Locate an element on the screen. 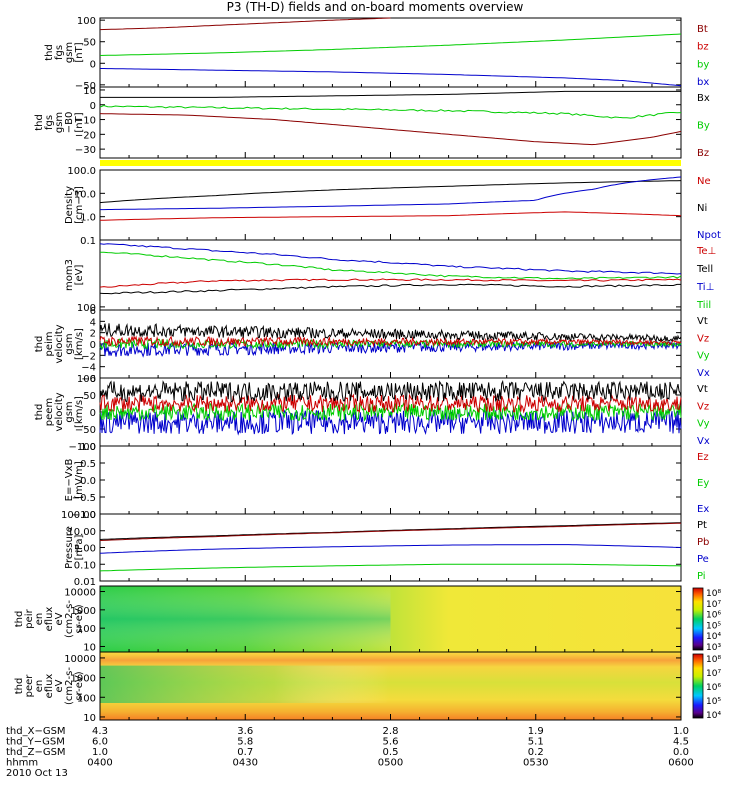 The height and width of the screenshot is (800, 750). y-tick-label: −1.0 is located at coordinates (84, 515).